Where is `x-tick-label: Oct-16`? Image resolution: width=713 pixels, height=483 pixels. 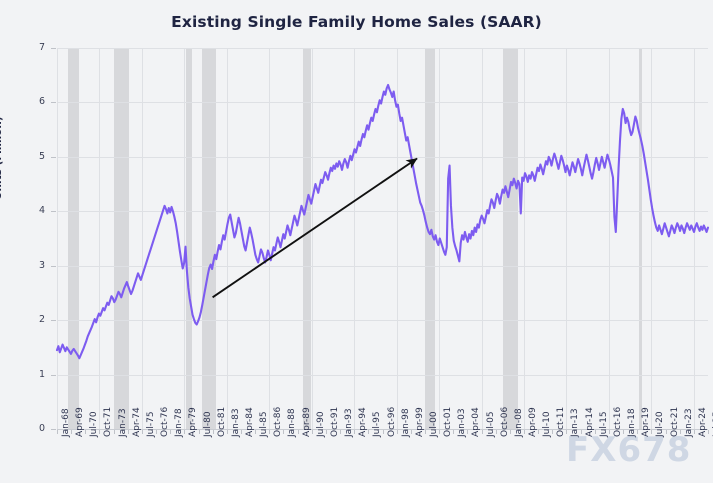
x-tick-label: Oct-16 is located at coordinates (618, 421).